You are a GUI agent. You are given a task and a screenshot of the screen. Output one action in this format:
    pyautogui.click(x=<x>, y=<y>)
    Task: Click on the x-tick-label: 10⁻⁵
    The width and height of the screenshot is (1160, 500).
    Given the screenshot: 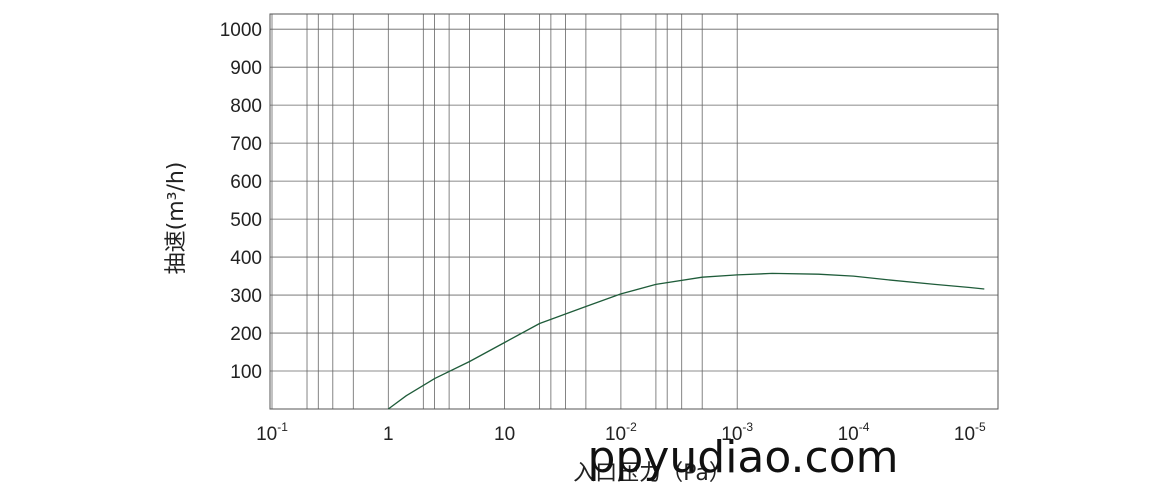 What is the action you would take?
    pyautogui.click(x=970, y=432)
    